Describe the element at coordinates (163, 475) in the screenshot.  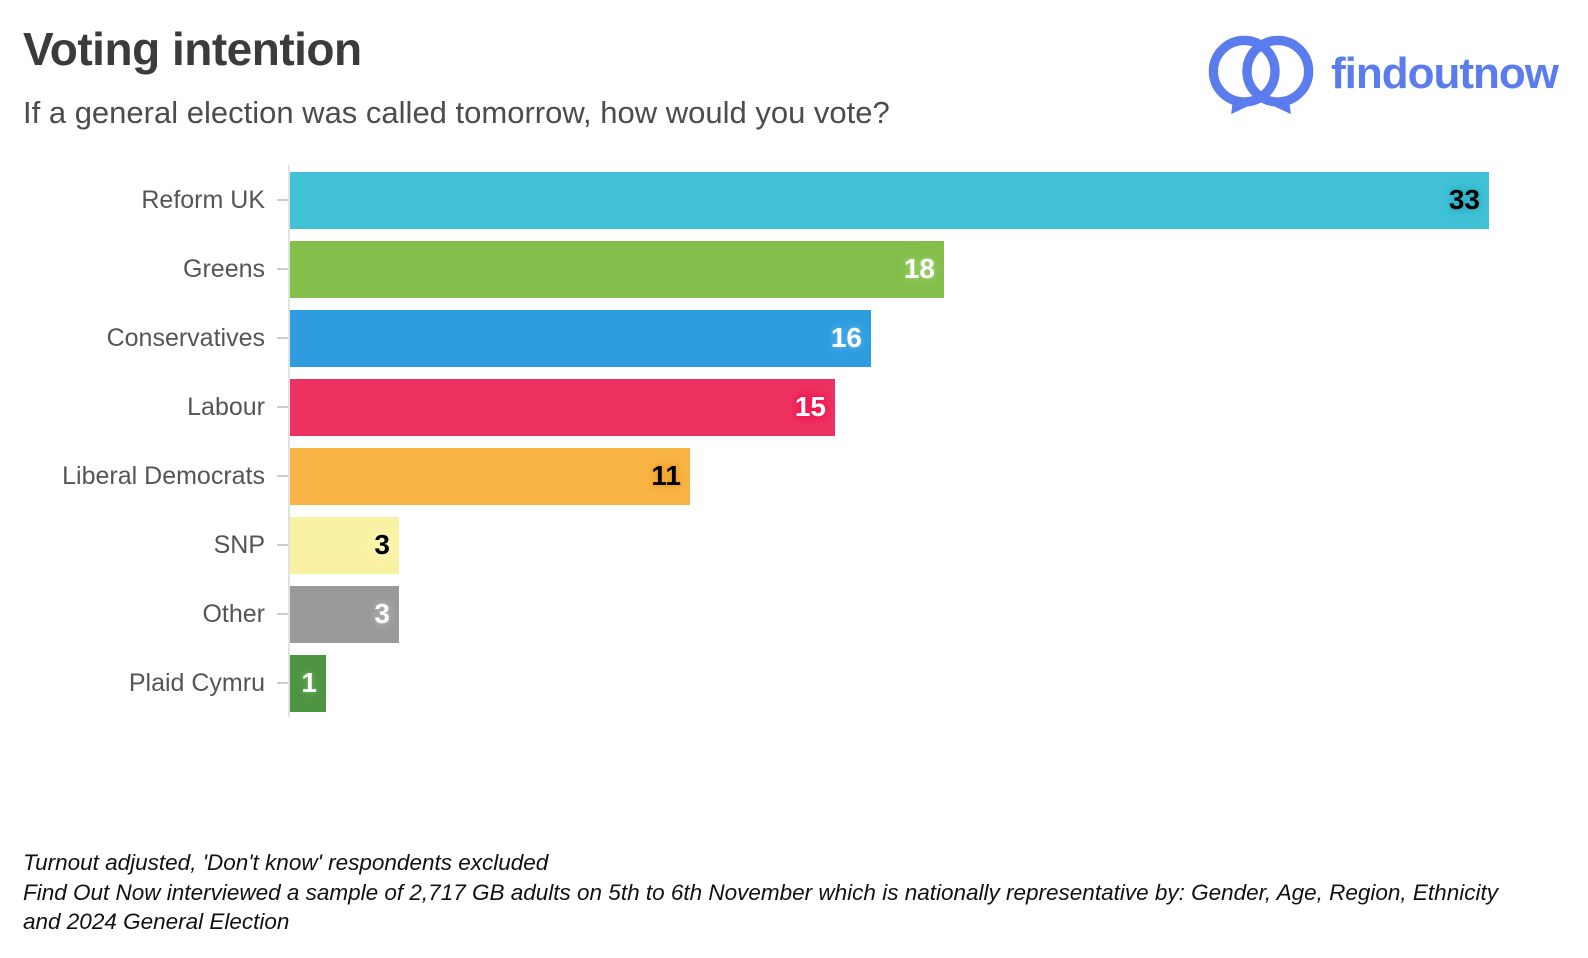
I see `category-label: Liberal Democrats` at that location.